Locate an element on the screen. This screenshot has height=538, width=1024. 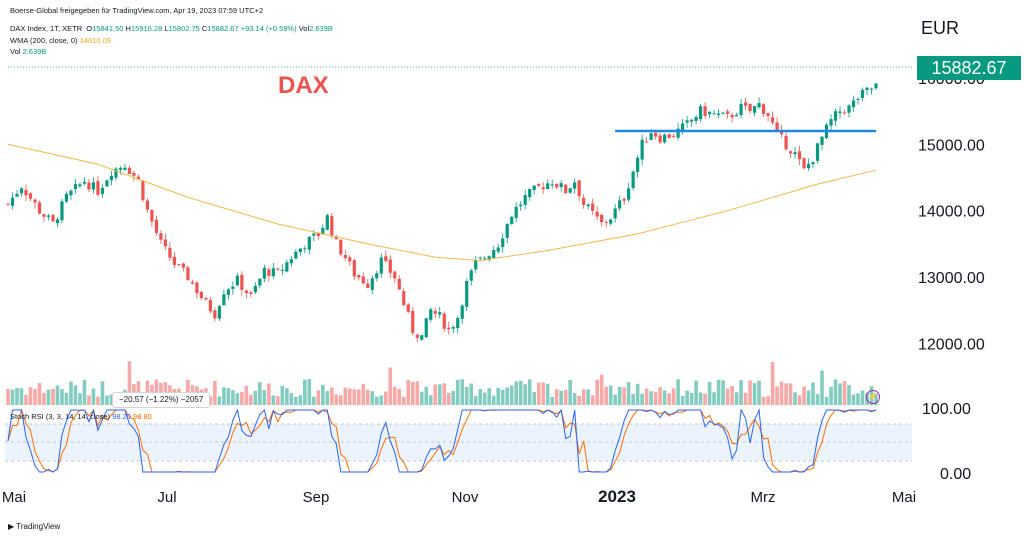
tv-icon: ▶ is located at coordinates (11, 526).